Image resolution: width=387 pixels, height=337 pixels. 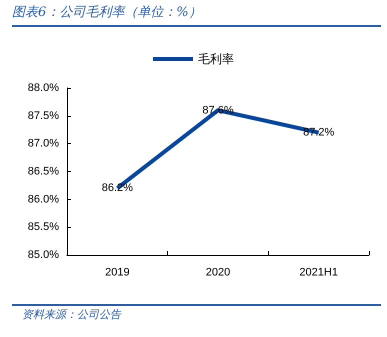 What do you see at coordinates (117, 272) in the screenshot?
I see `x-tick-label: 2019` at bounding box center [117, 272].